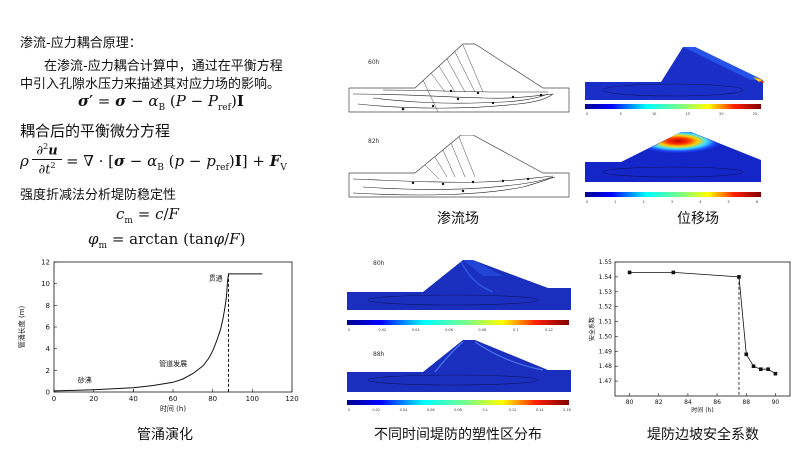  Describe the element at coordinates (592, 329) in the screenshot. I see `safety-y-axis-label: 安全系数` at that location.